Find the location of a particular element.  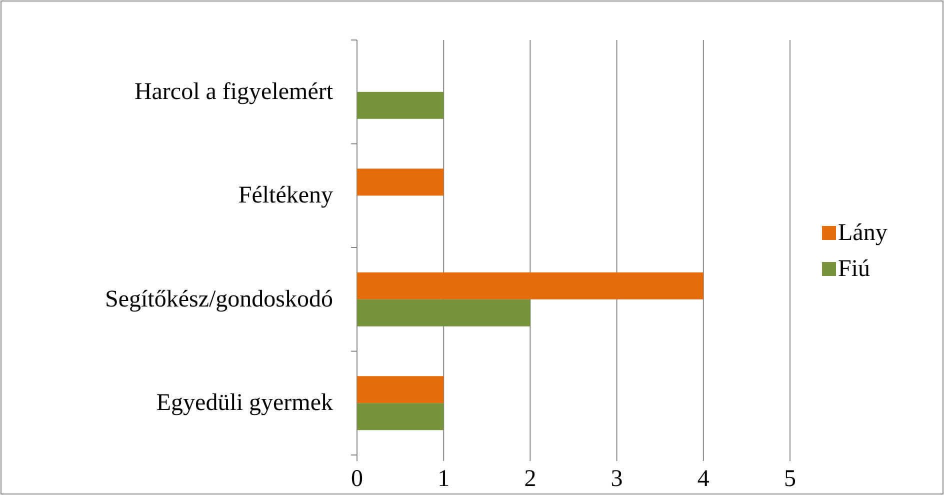

y-tick-label: Féltékeny is located at coordinates (285, 195).